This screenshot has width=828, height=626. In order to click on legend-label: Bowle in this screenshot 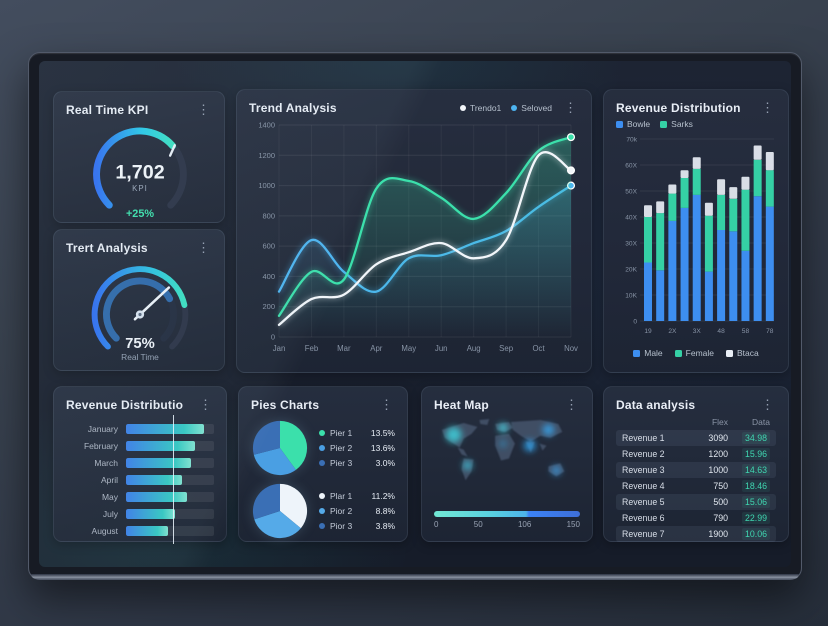, I will do `click(639, 124)`.